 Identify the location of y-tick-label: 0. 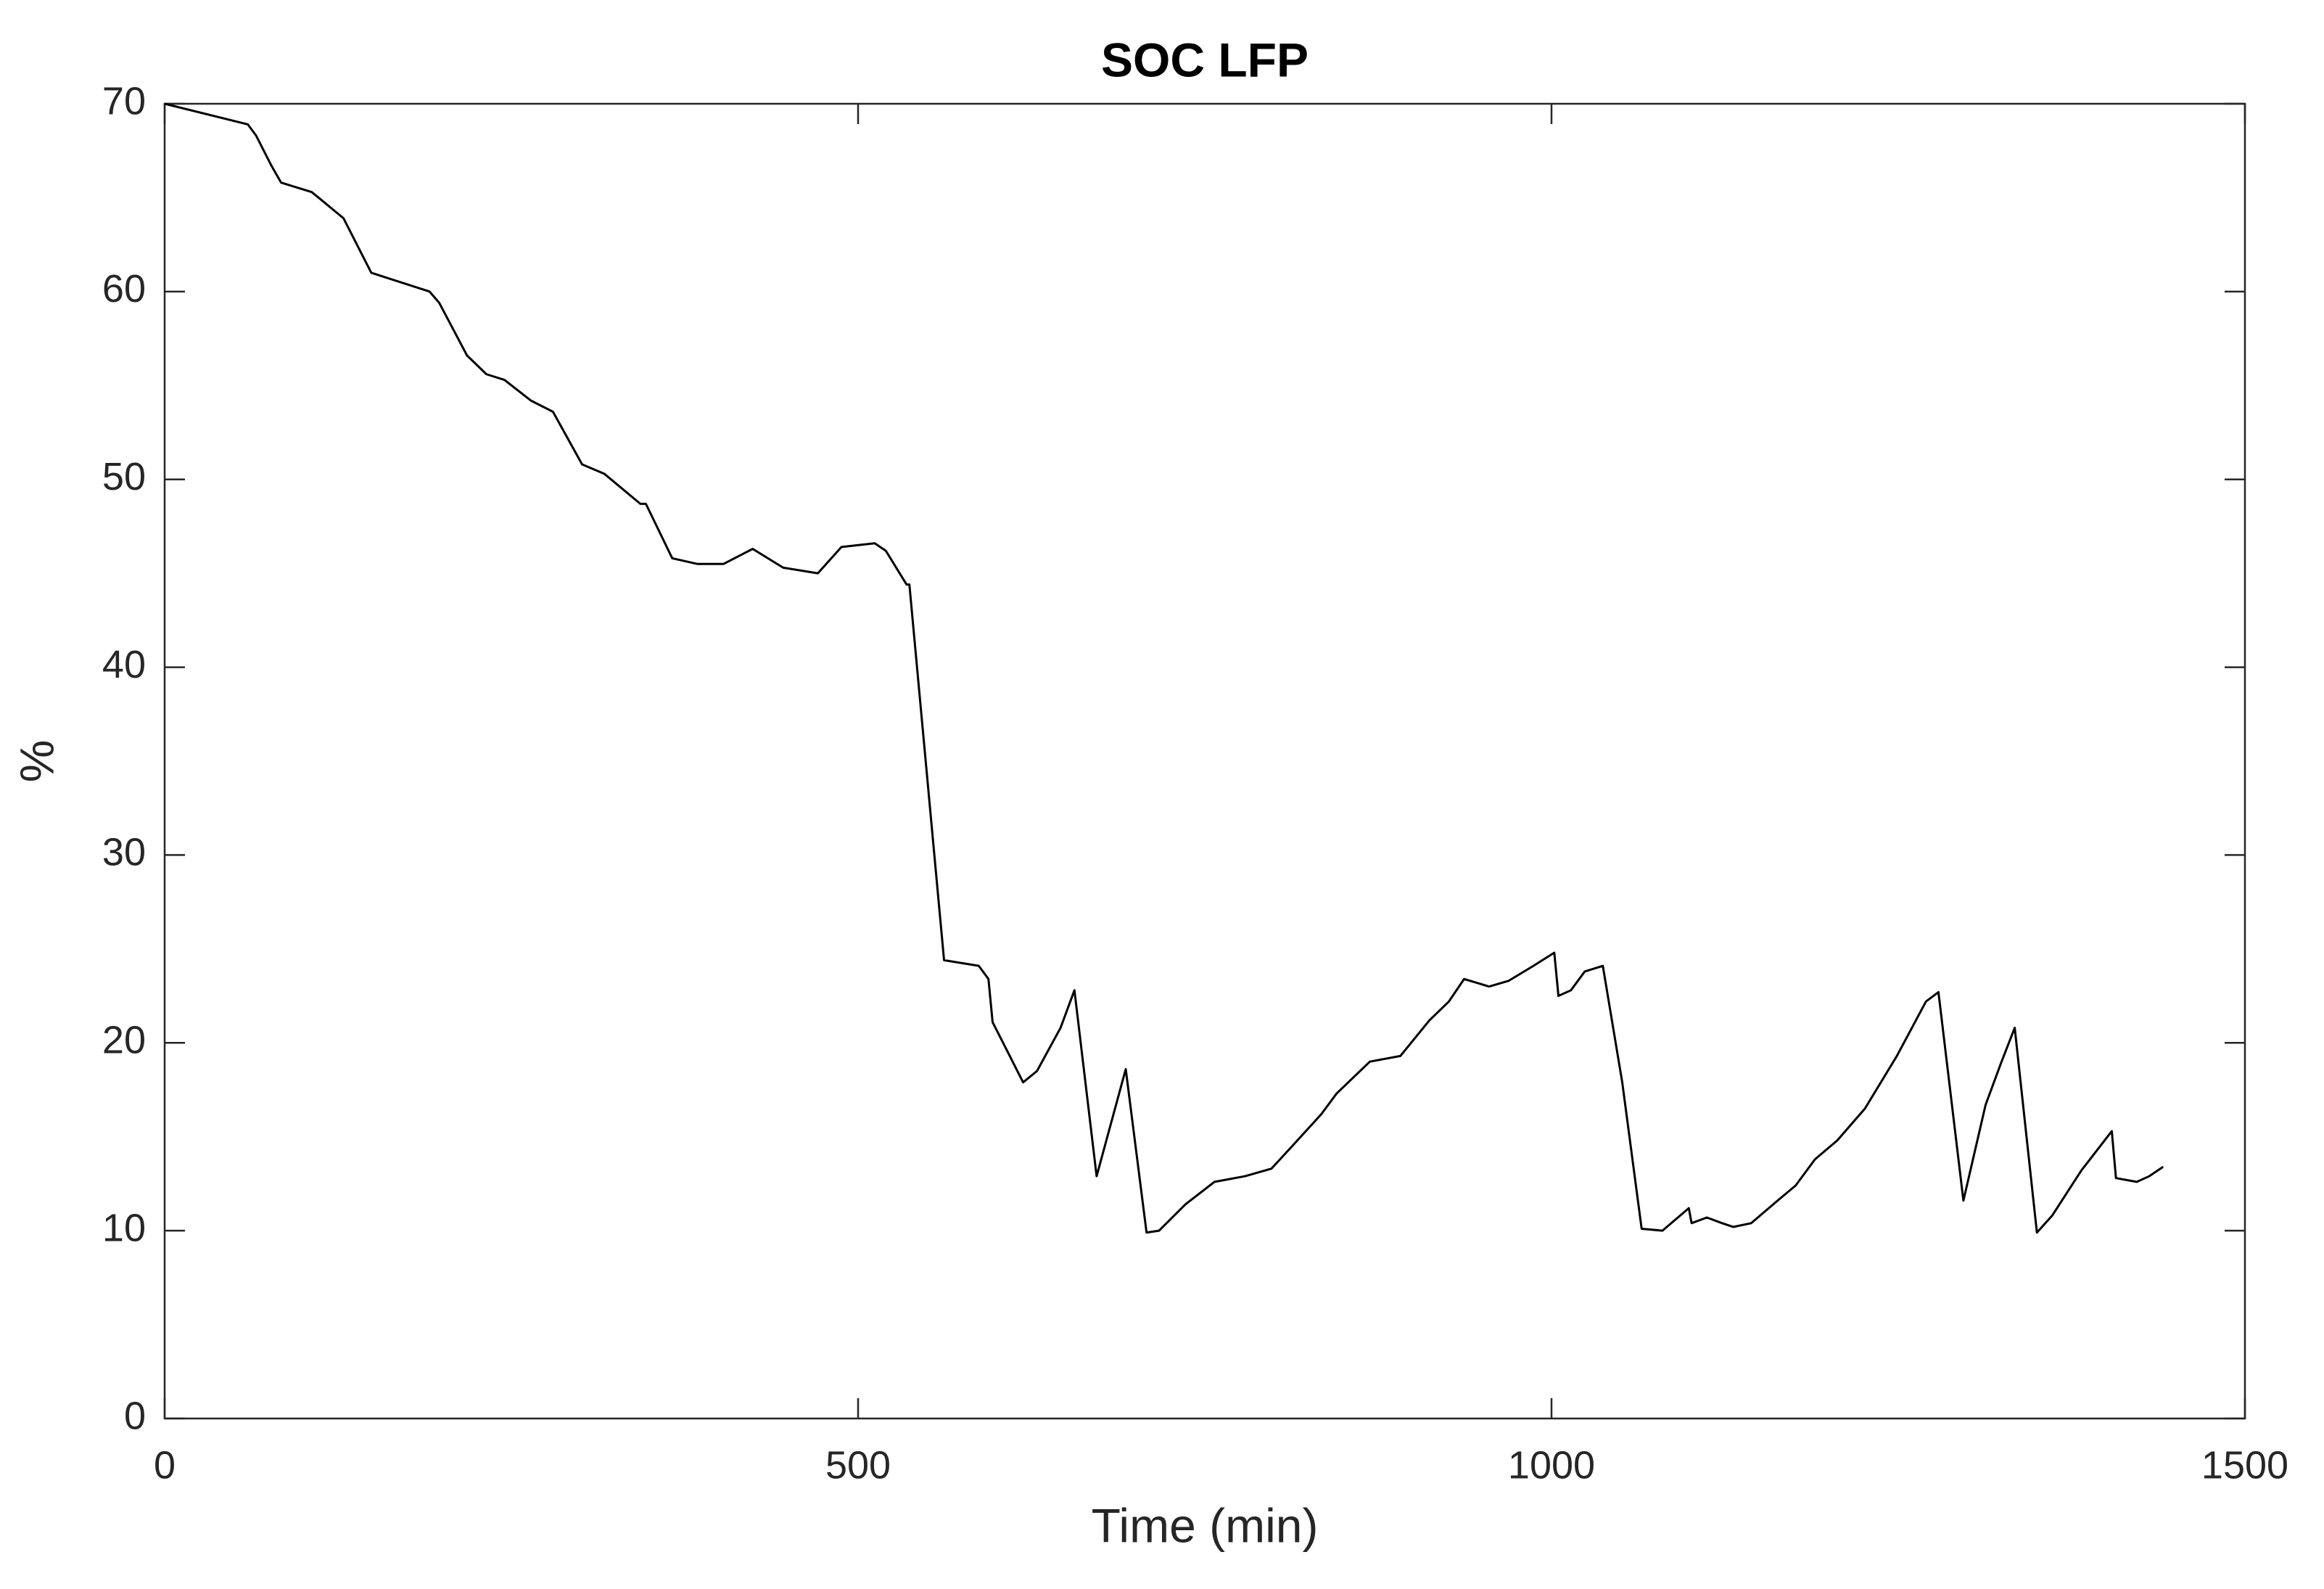
(135, 1415).